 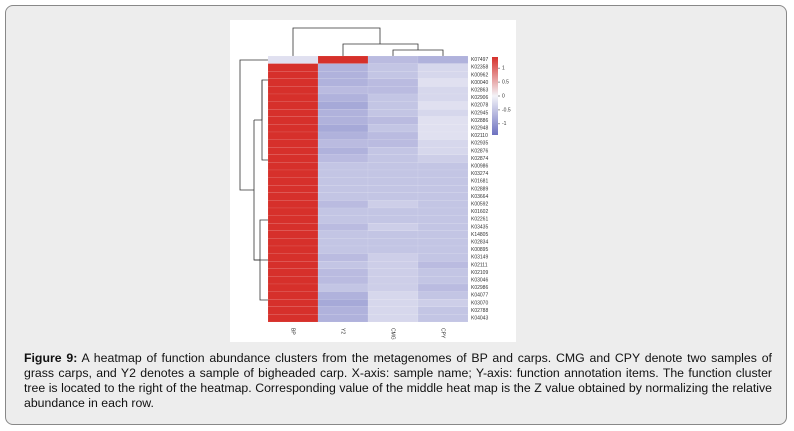 I want to click on row-label: K02788, so click(x=479, y=311).